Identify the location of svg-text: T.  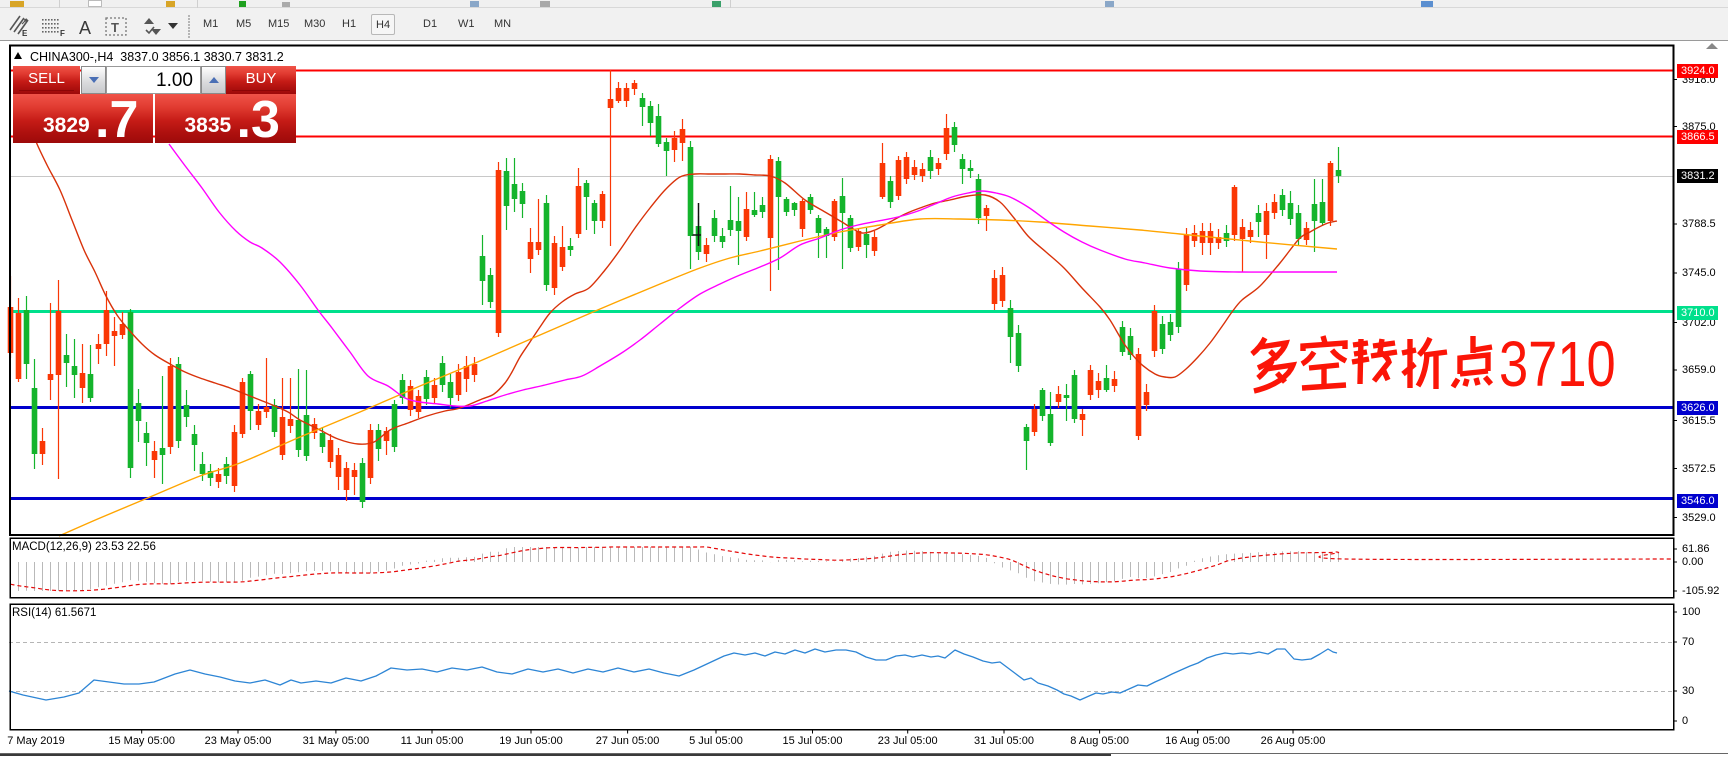
(115, 27).